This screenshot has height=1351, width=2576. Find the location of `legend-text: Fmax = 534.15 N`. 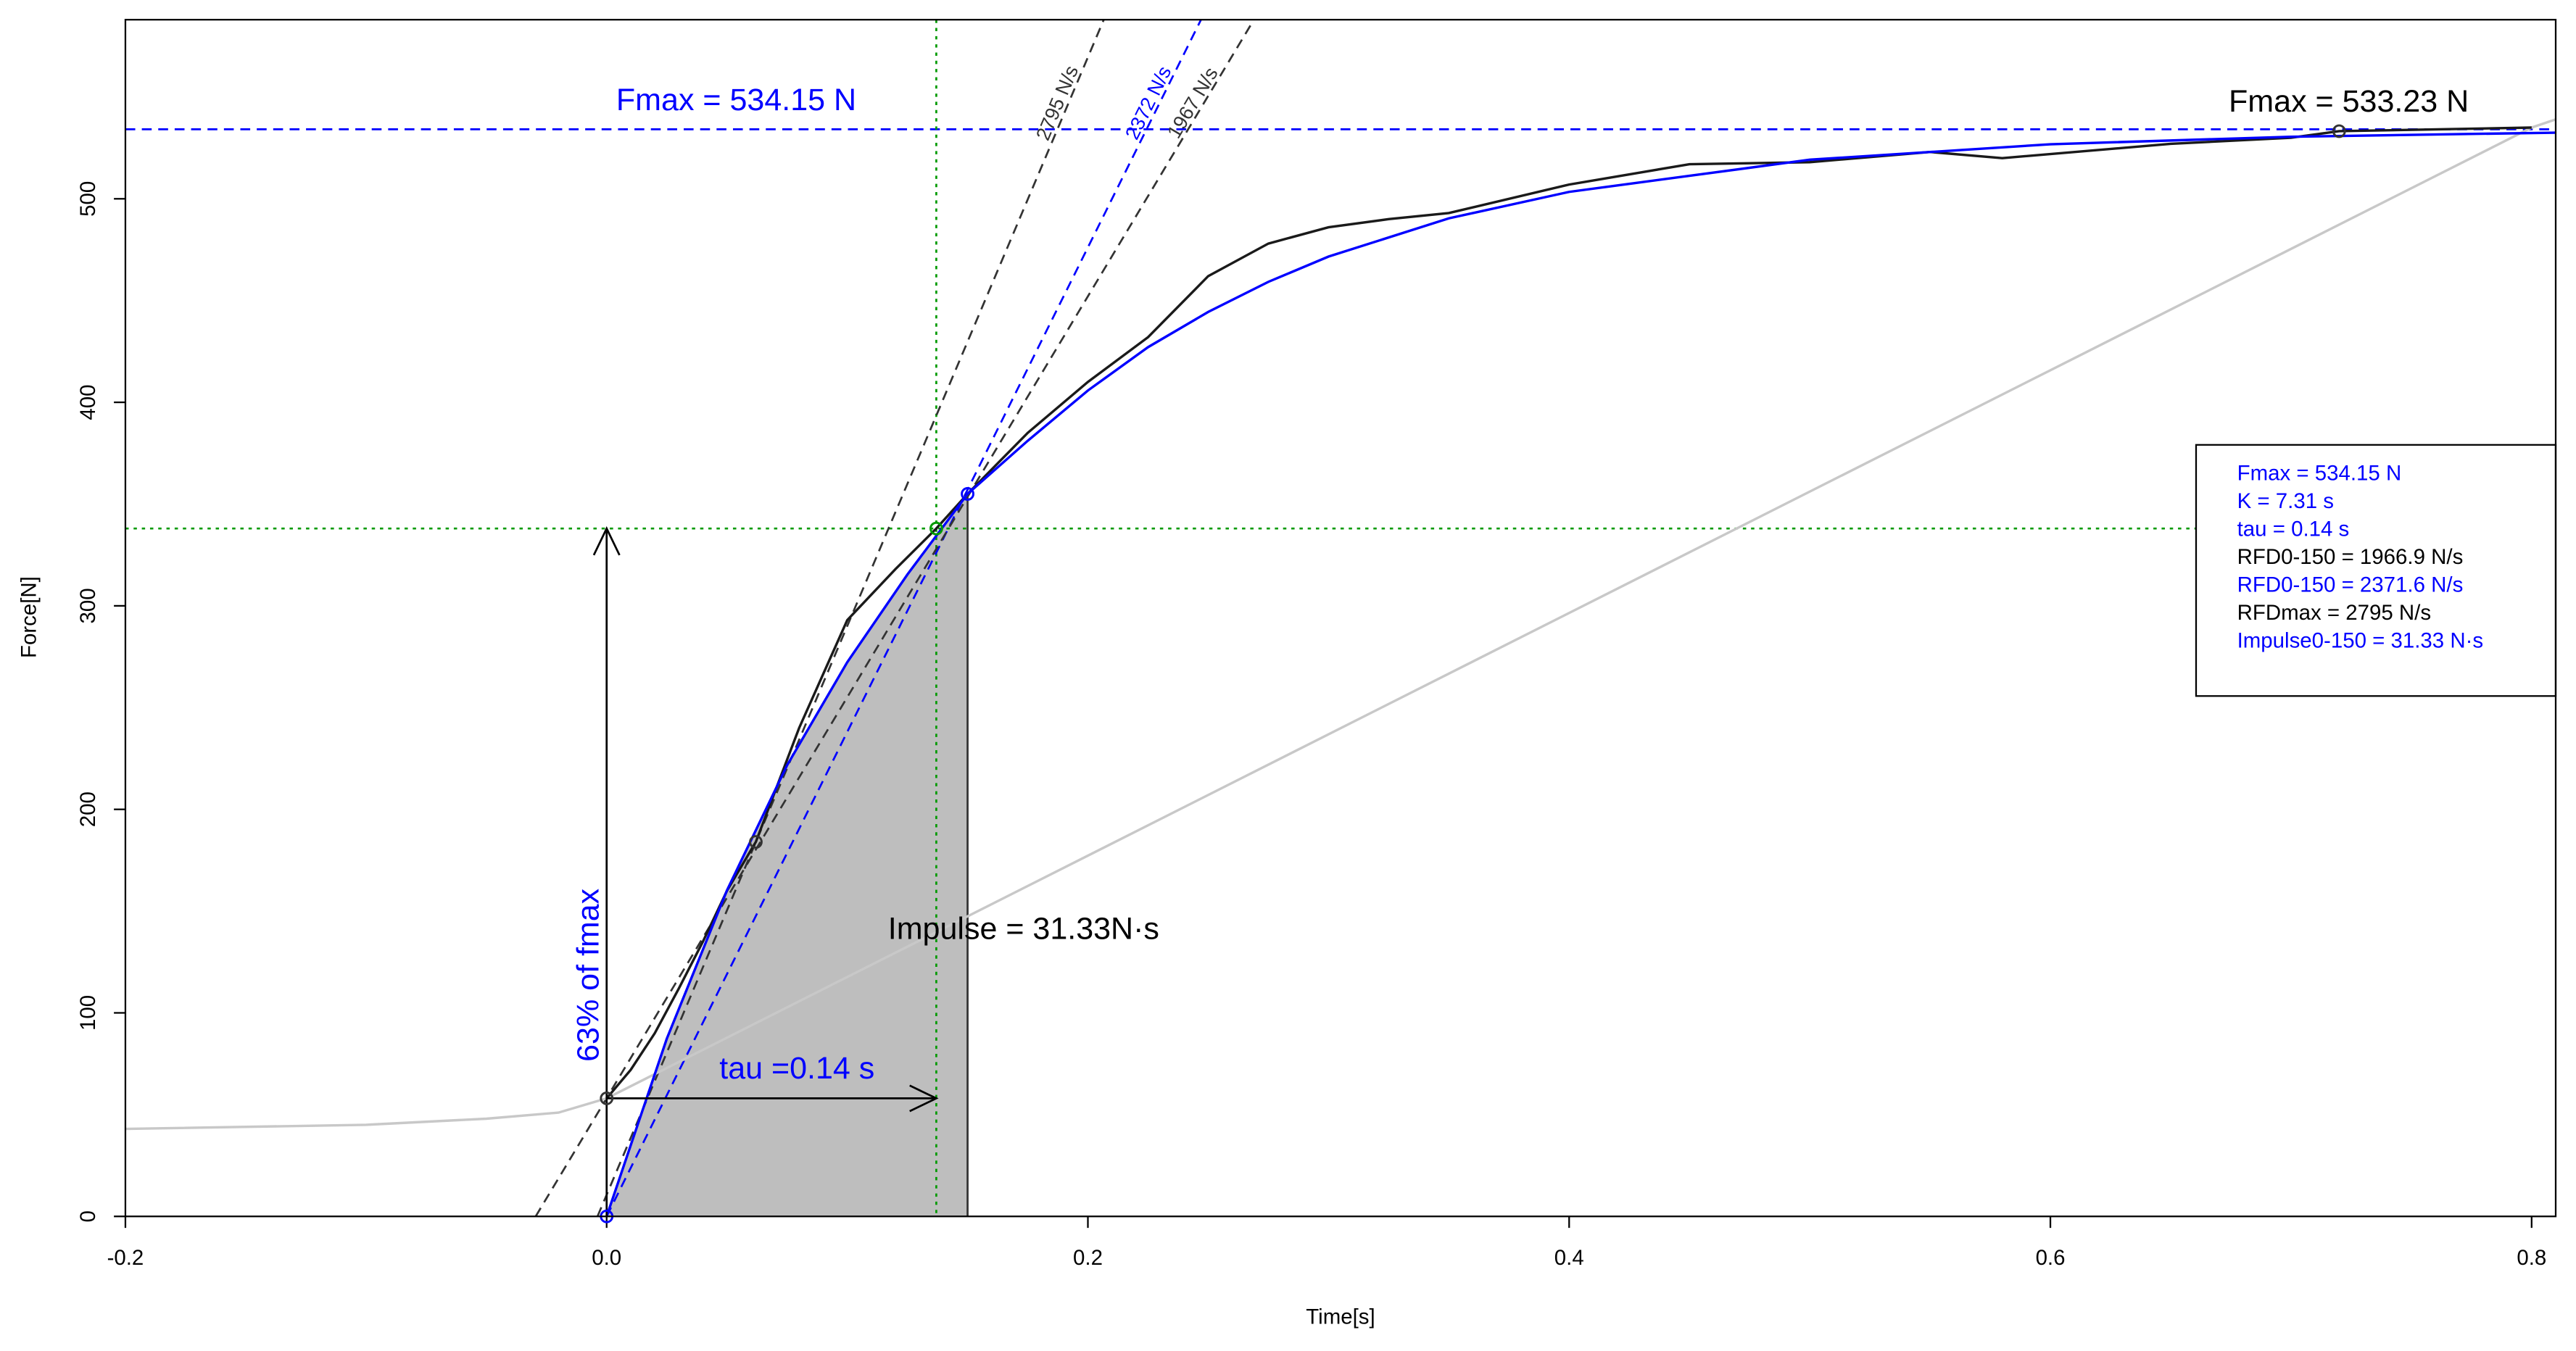

legend-text: Fmax = 534.15 N is located at coordinates (2320, 473).